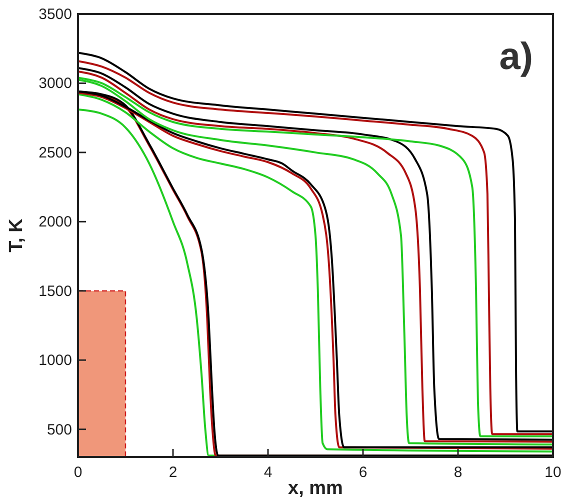 This screenshot has height=498, width=562. What do you see at coordinates (78, 472) in the screenshot?
I see `x-tick-label: 0` at bounding box center [78, 472].